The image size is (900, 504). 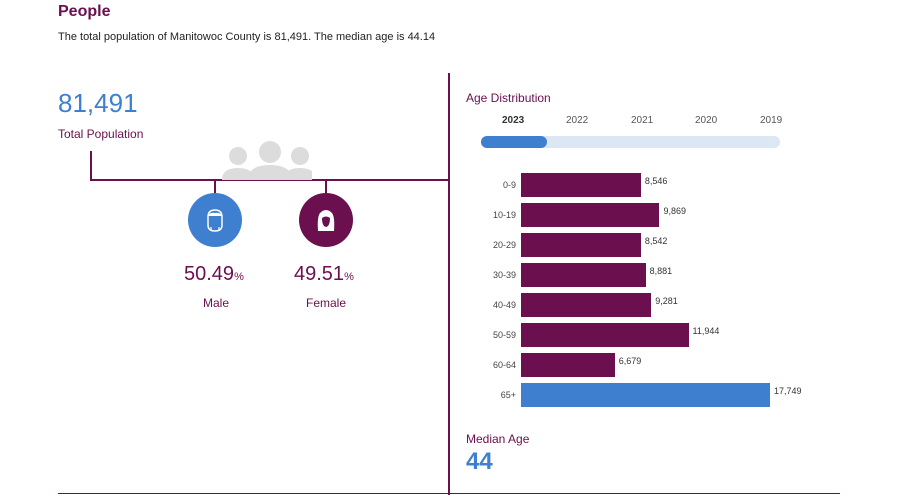 What do you see at coordinates (509, 185) in the screenshot?
I see `bar-category-label: 0-9` at bounding box center [509, 185].